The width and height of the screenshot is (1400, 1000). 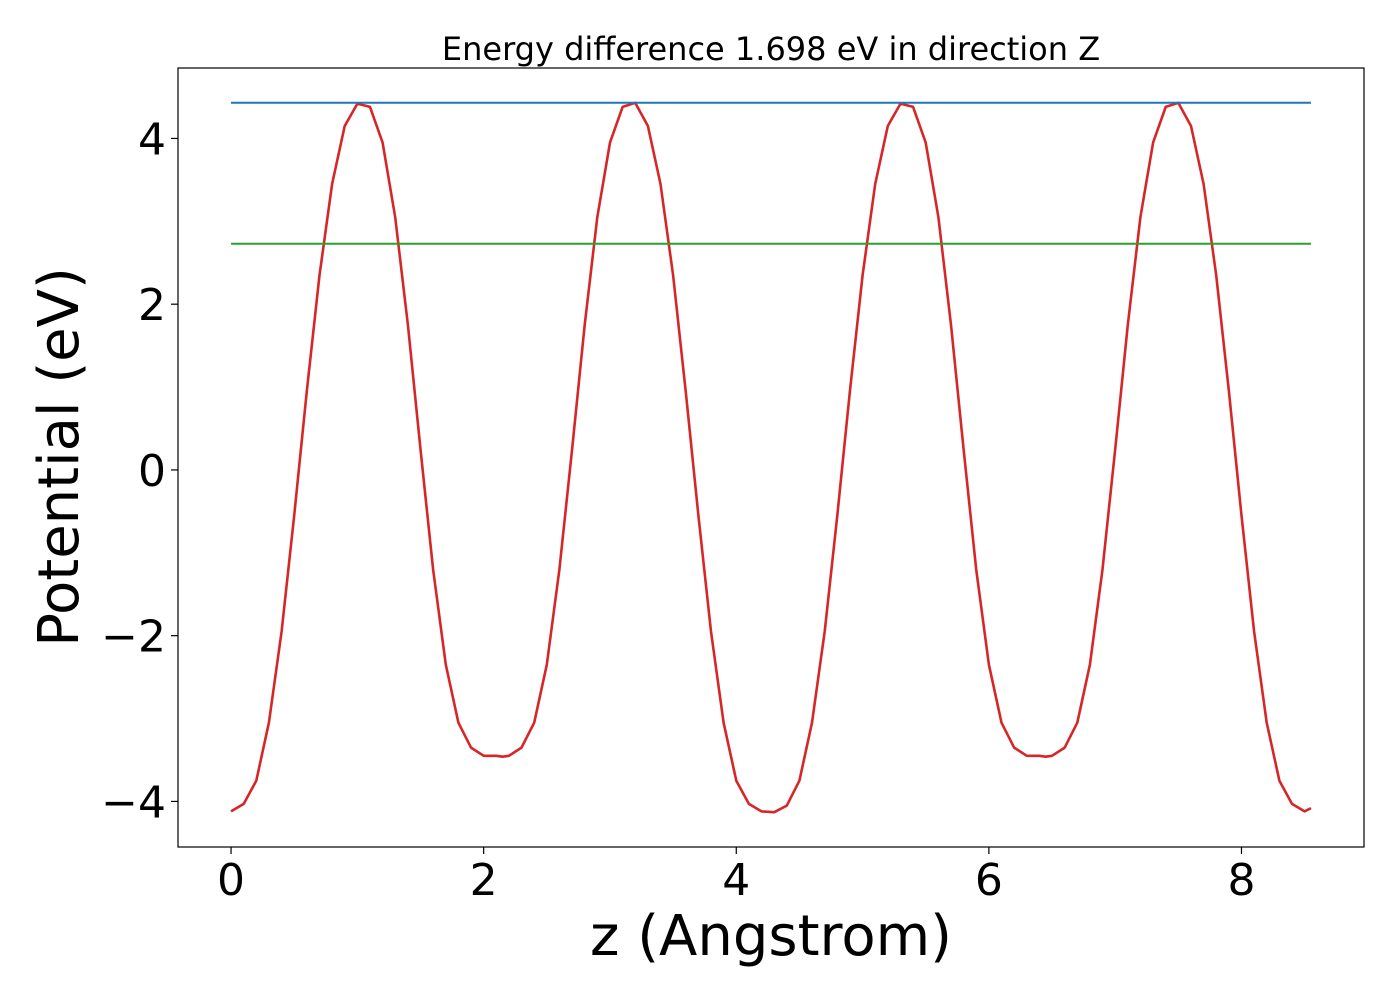 I want to click on x-axis-label: z (Angstrom), so click(x=771, y=936).